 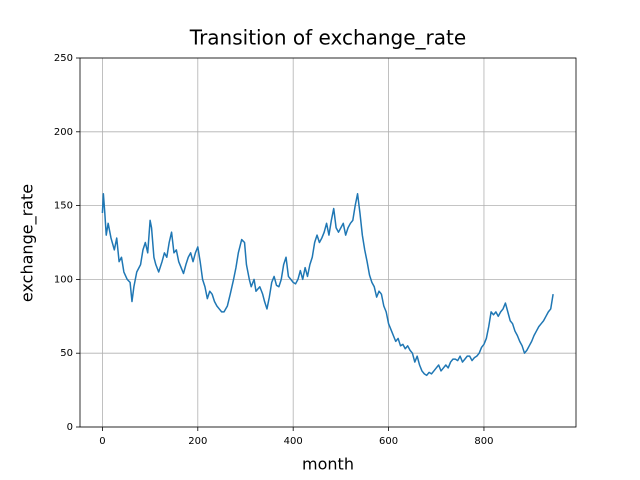 I want to click on x-tick-label: 200, so click(x=197, y=441).